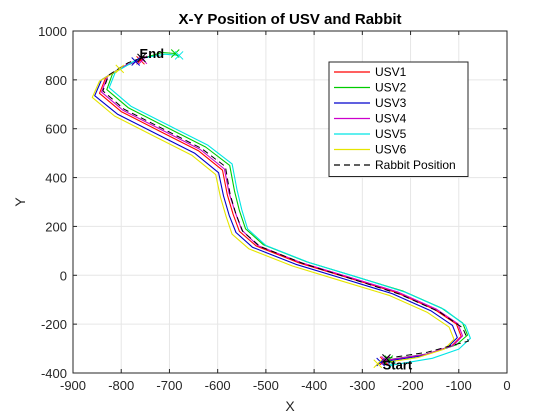 Image resolution: width=560 pixels, height=420 pixels. I want to click on x-tick-label: -600, so click(218, 385).